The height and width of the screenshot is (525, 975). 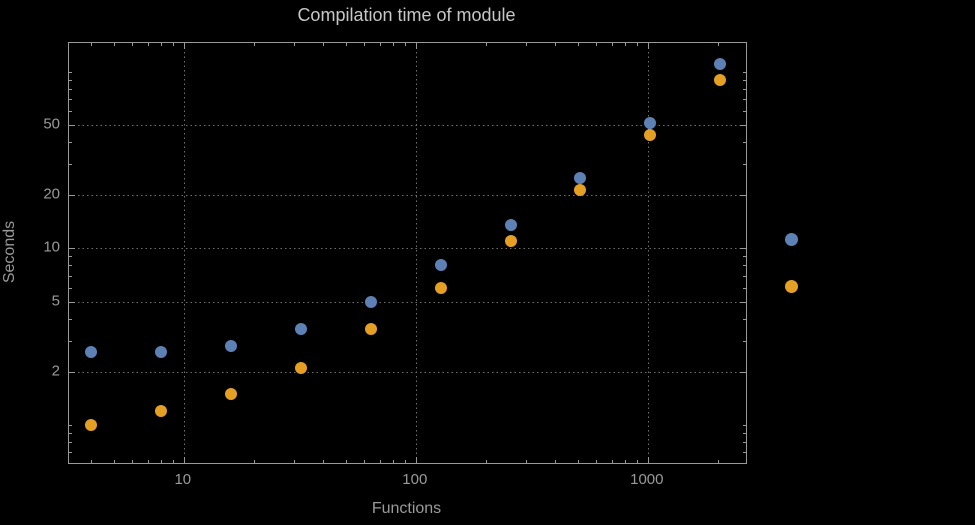 I want to click on legend, so click(x=791, y=263).